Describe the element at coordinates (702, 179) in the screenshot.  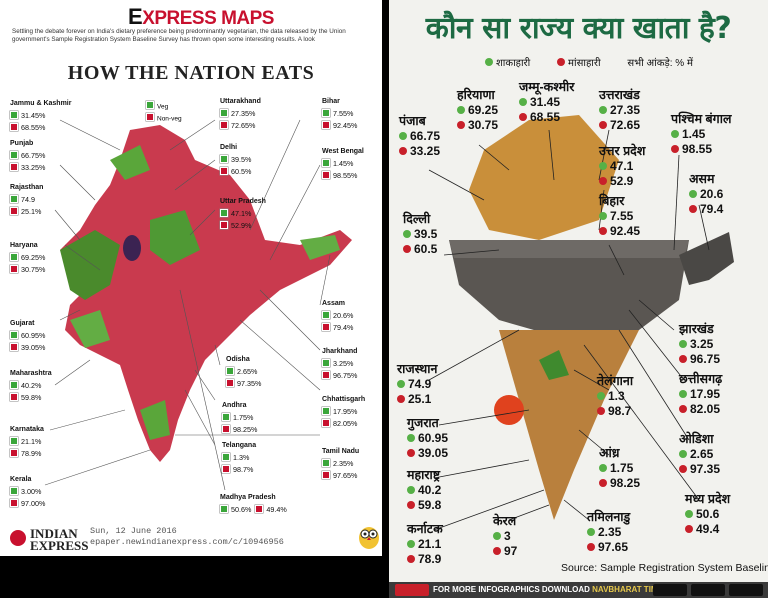
I see `state-name: असम` at that location.